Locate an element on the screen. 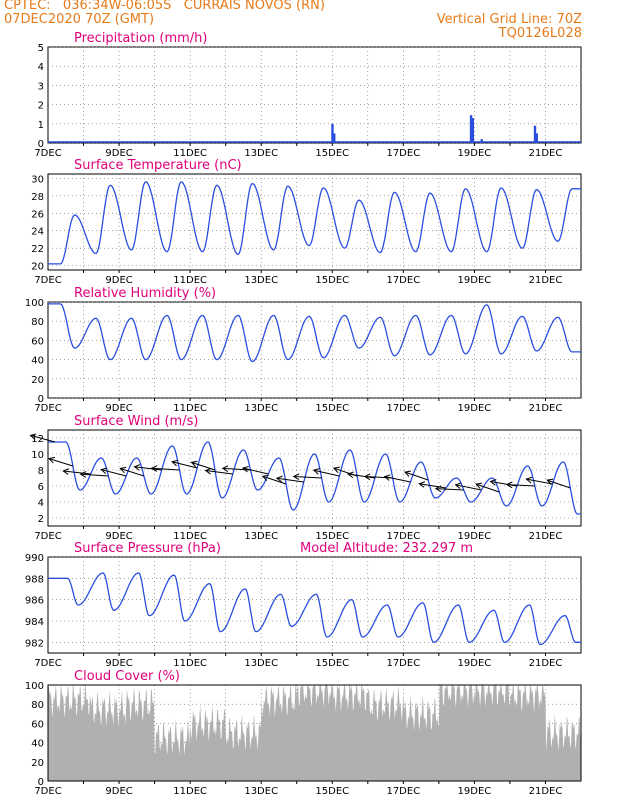  panel-title-extra: Model Altitude: 232.297 m is located at coordinates (386, 548).